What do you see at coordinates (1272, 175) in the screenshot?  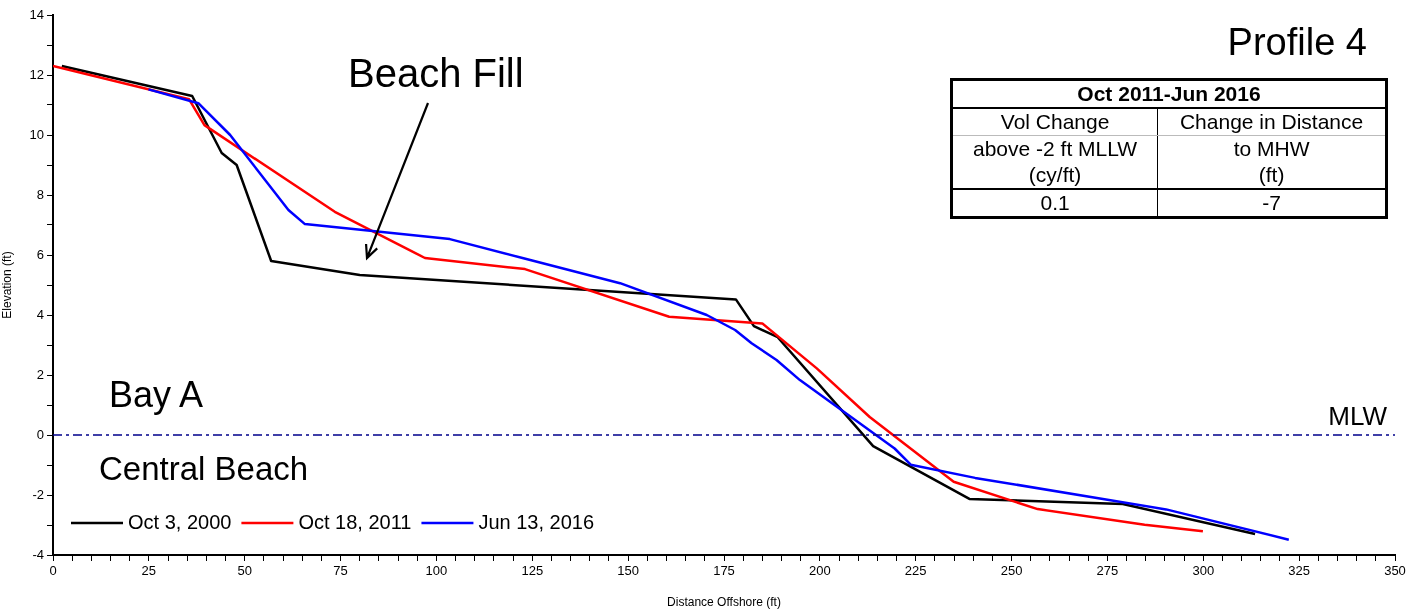 I see `annotation: (ft)` at bounding box center [1272, 175].